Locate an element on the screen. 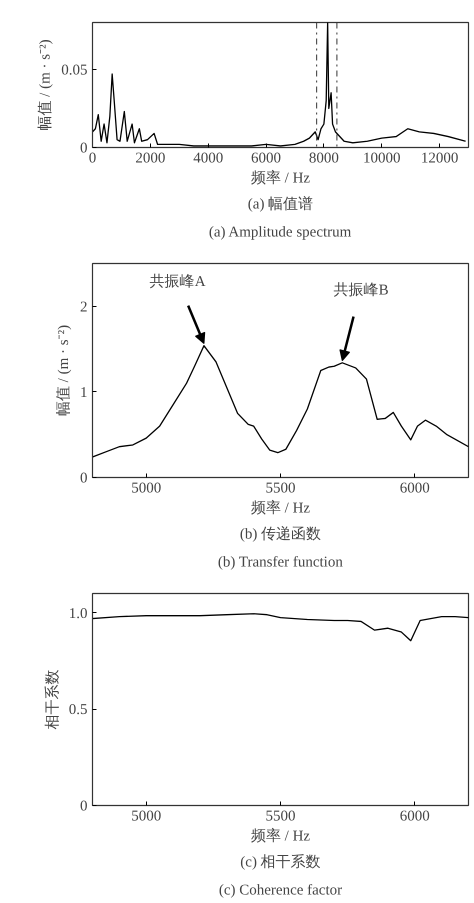  x-tick-label: 8000 is located at coordinates (323, 158).